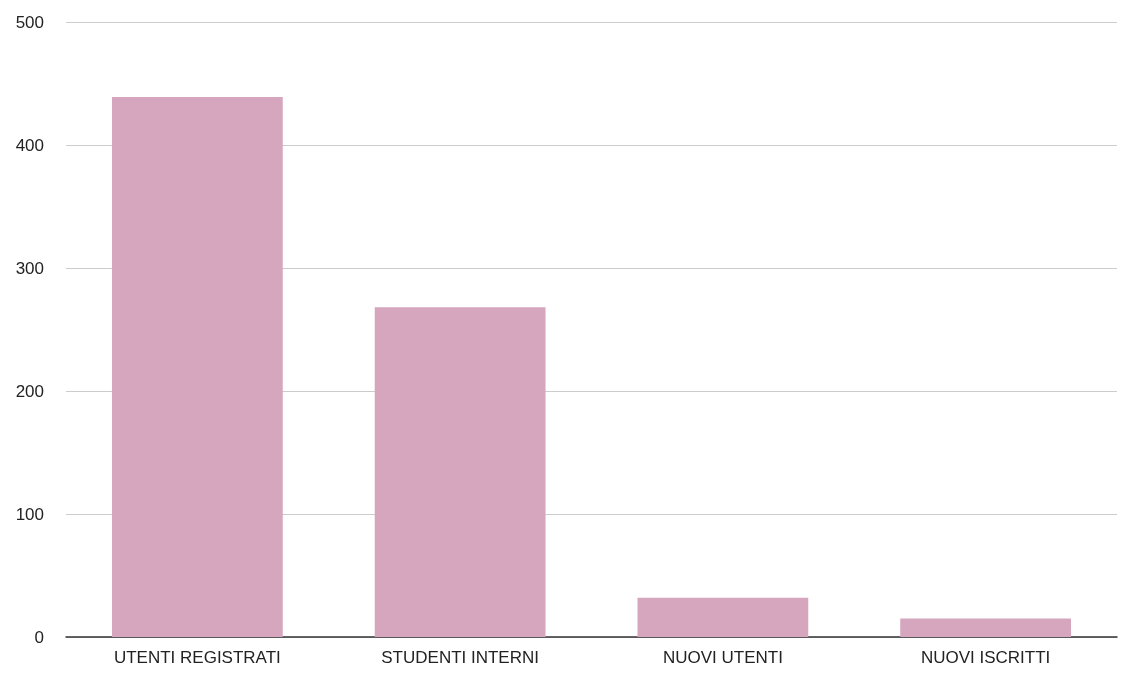 The height and width of the screenshot is (675, 1127). What do you see at coordinates (29, 145) in the screenshot?
I see `y-tick-label: 400` at bounding box center [29, 145].